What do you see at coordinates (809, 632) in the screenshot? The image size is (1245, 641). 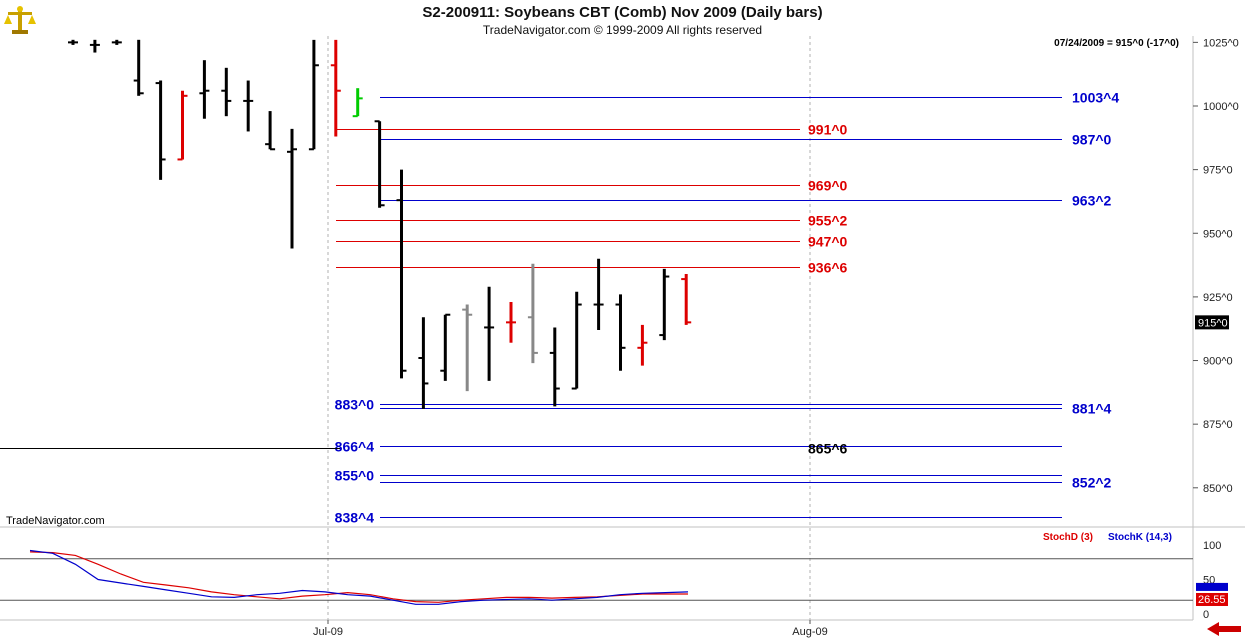 I see `x-tick-label: Aug-09` at bounding box center [809, 632].